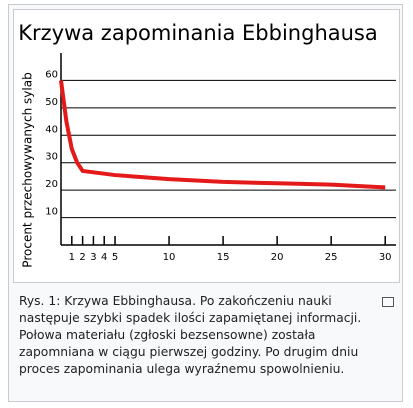 Image resolution: width=413 pixels, height=408 pixels. I want to click on x-tick-label: 2, so click(82, 257).